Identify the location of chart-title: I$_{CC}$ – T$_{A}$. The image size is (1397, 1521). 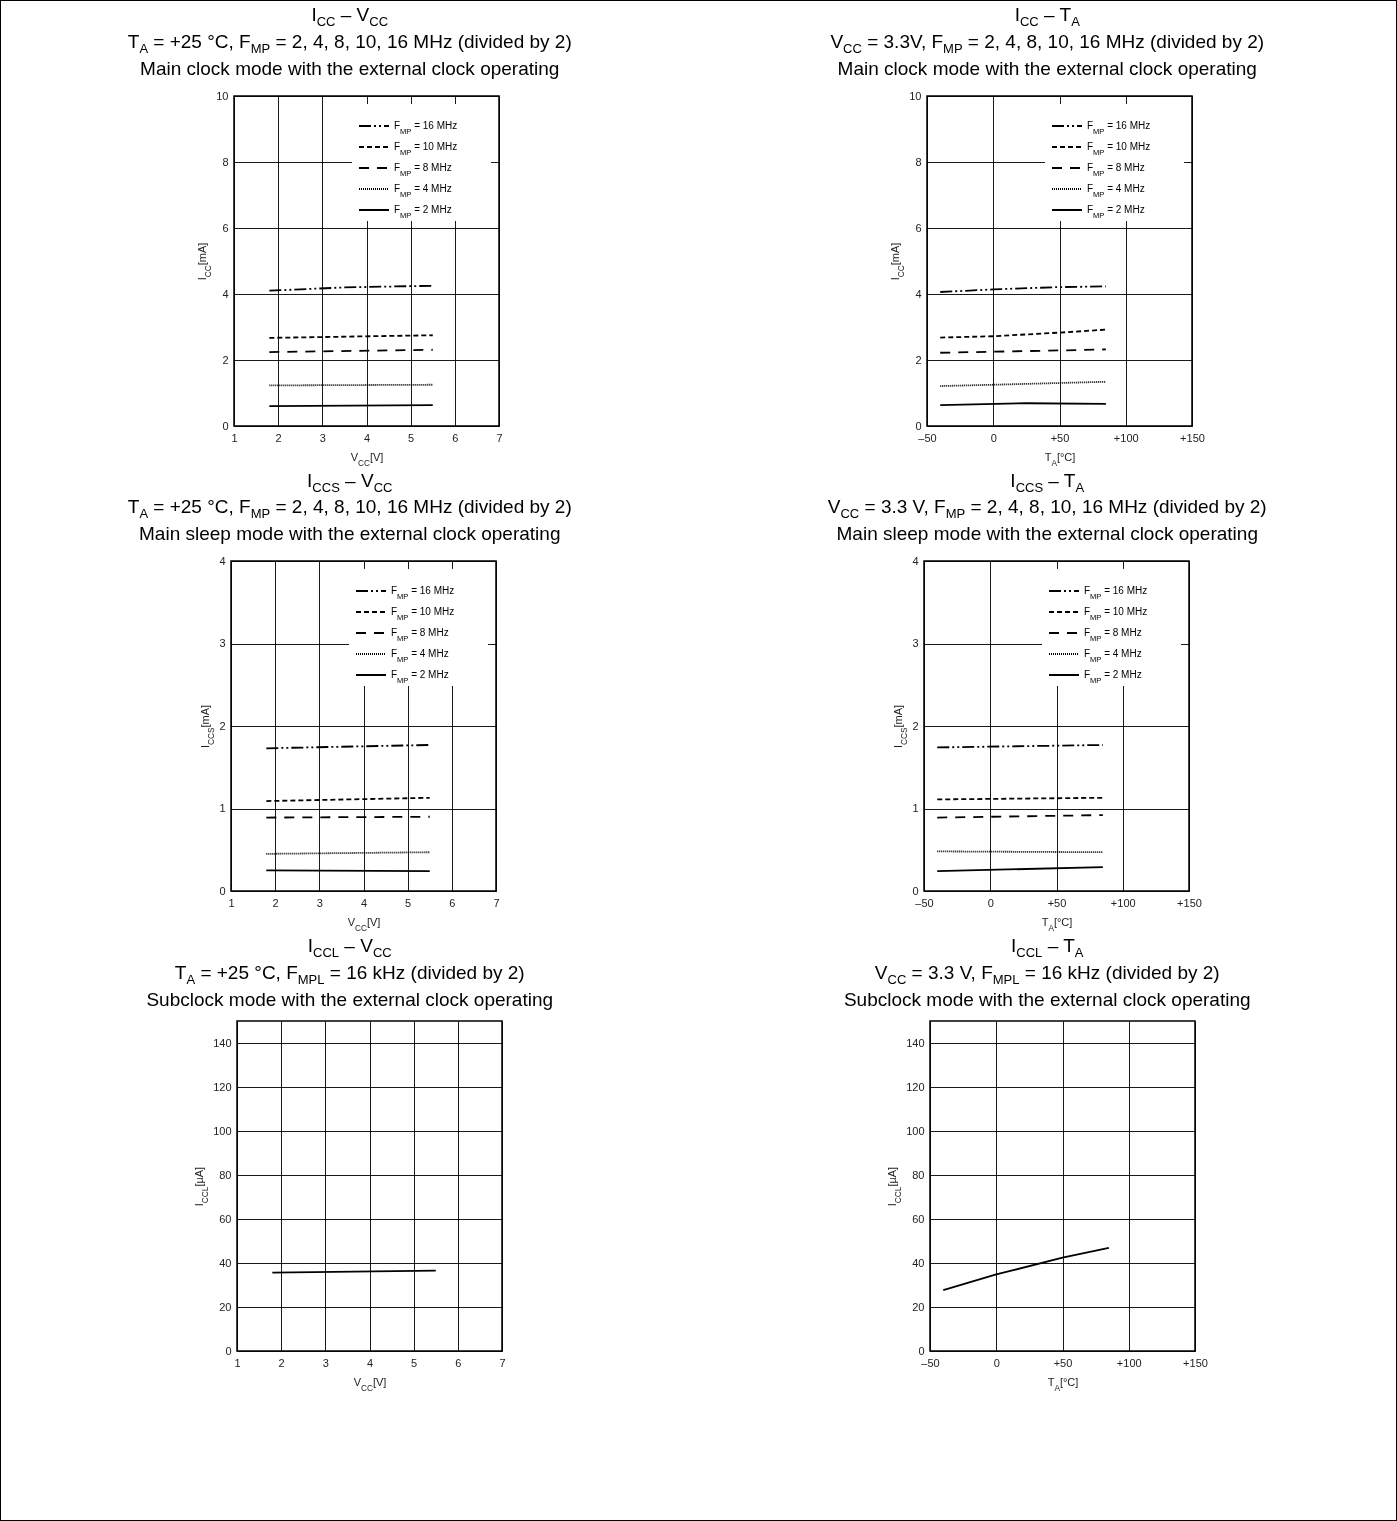
(1047, 17).